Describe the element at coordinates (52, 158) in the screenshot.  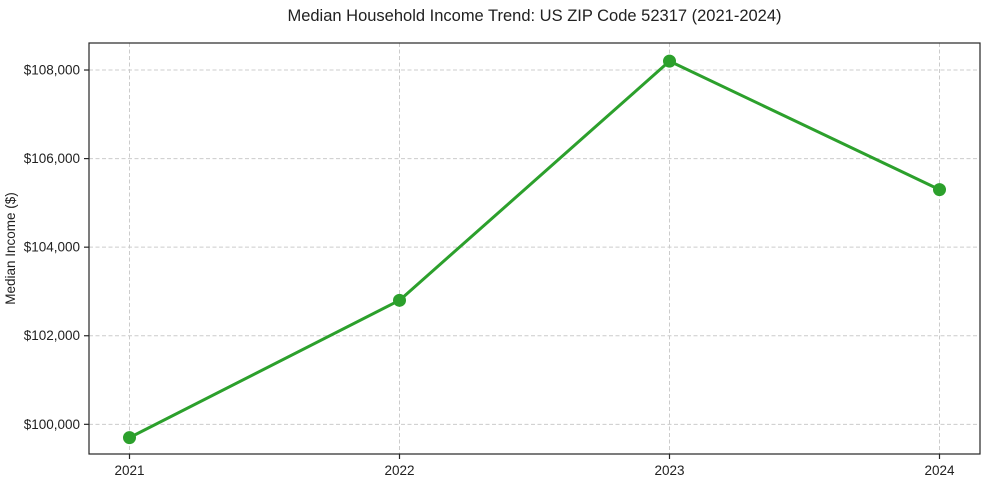
I see `y-tick-label: $106,000` at that location.